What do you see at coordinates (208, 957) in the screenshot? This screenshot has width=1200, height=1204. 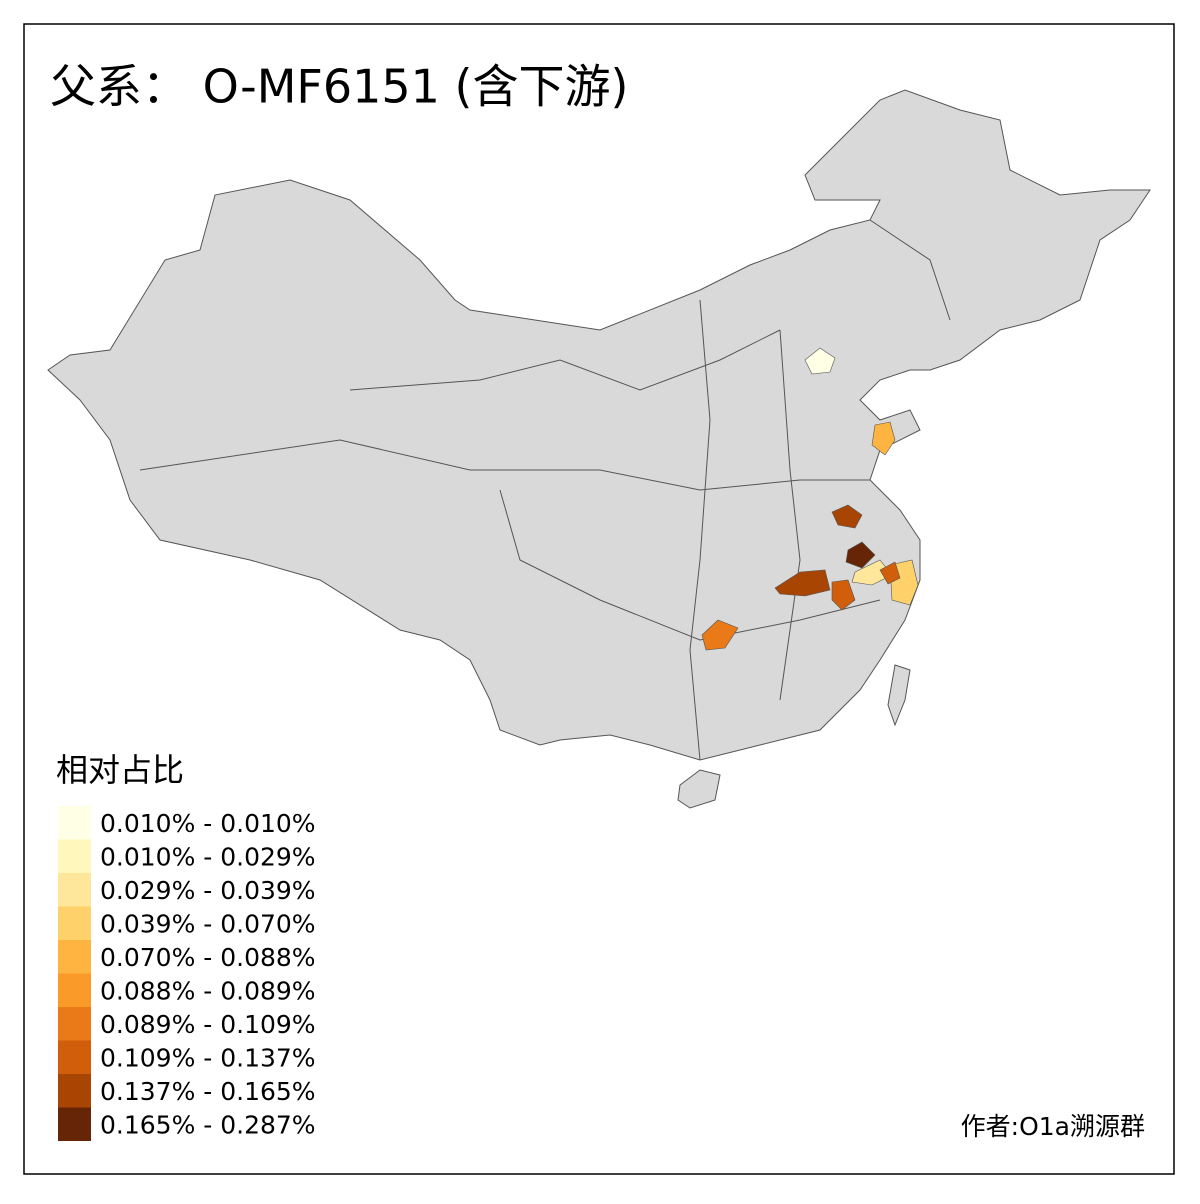 I see `legend-label: 0.070% - 0.088%` at bounding box center [208, 957].